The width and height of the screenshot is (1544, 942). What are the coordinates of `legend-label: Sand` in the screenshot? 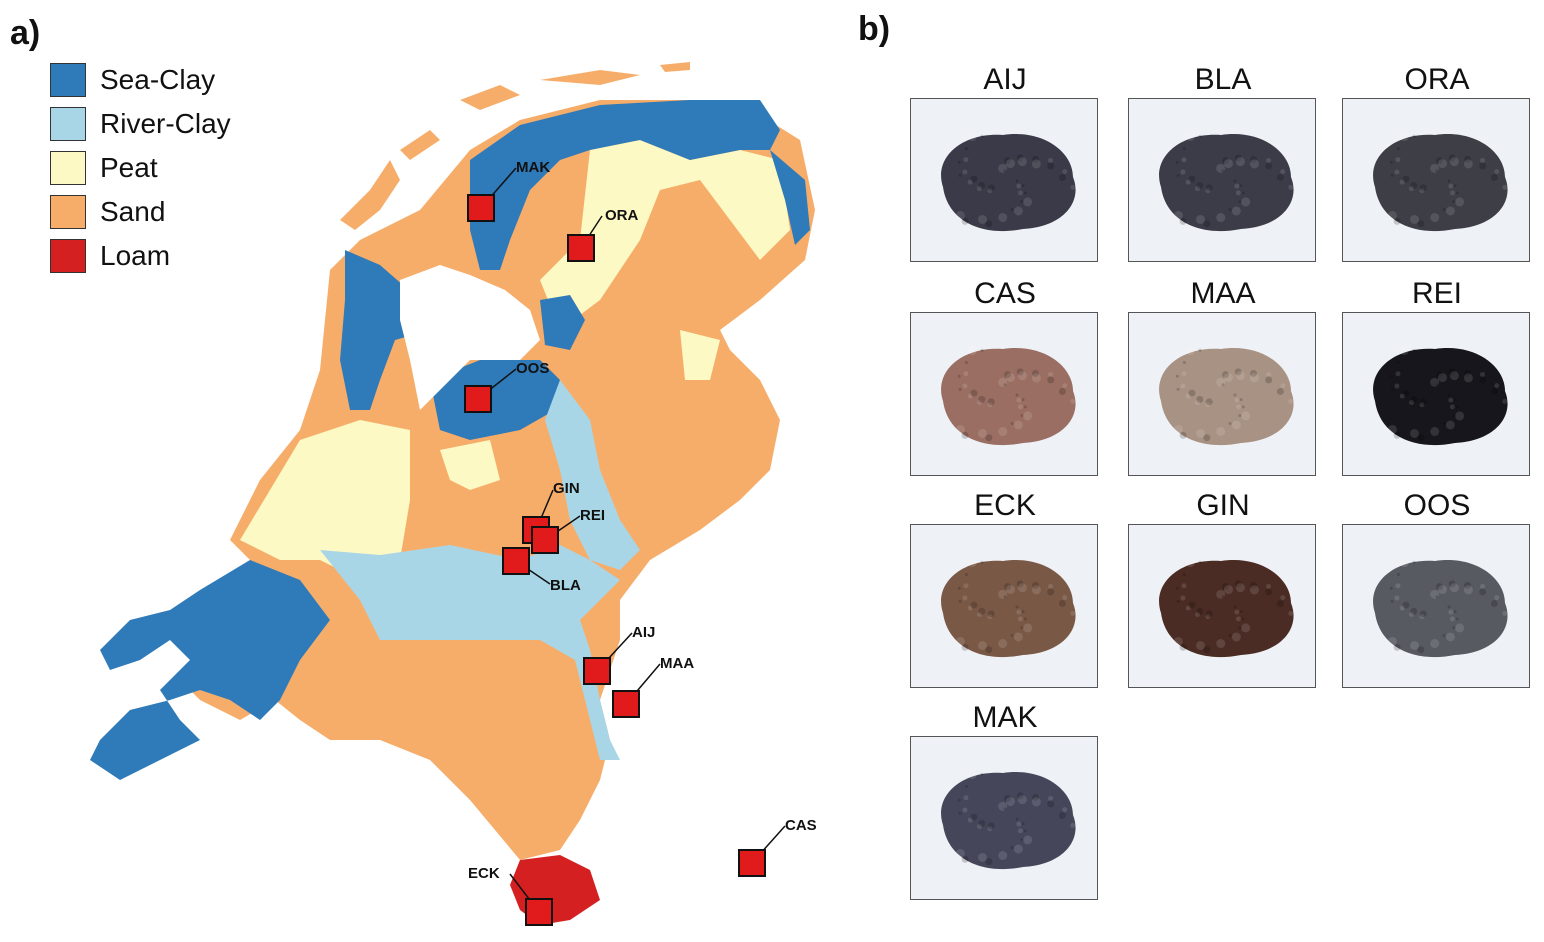 It's located at (133, 211).